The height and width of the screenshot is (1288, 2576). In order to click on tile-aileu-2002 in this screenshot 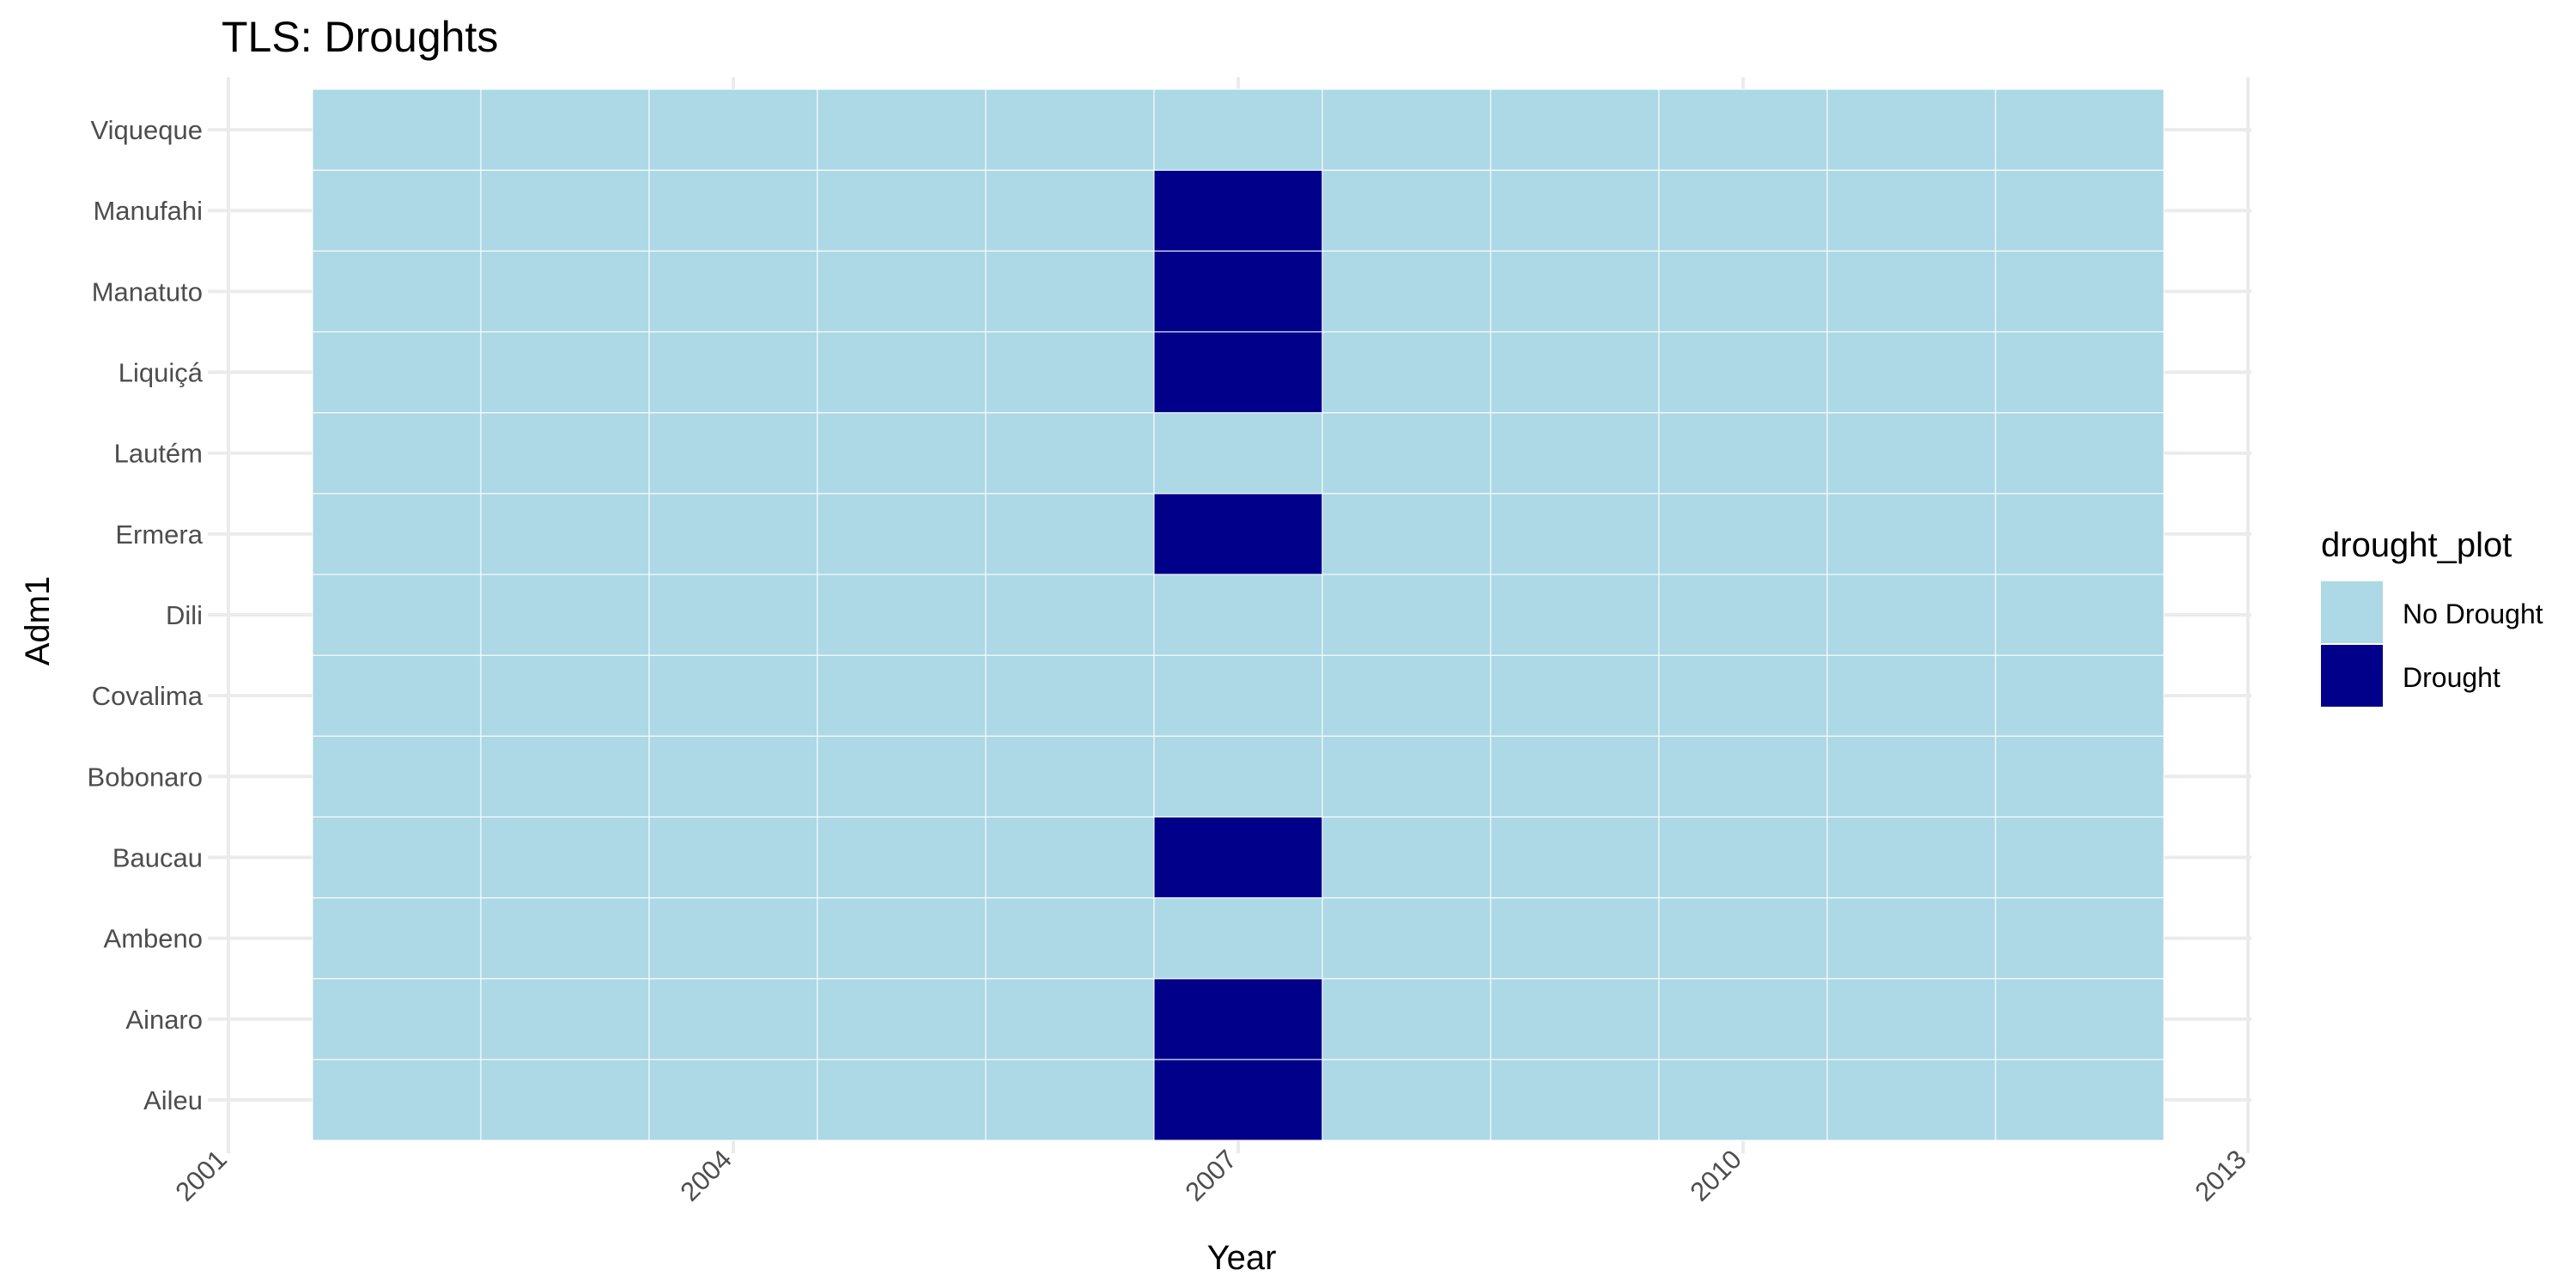, I will do `click(397, 1100)`.